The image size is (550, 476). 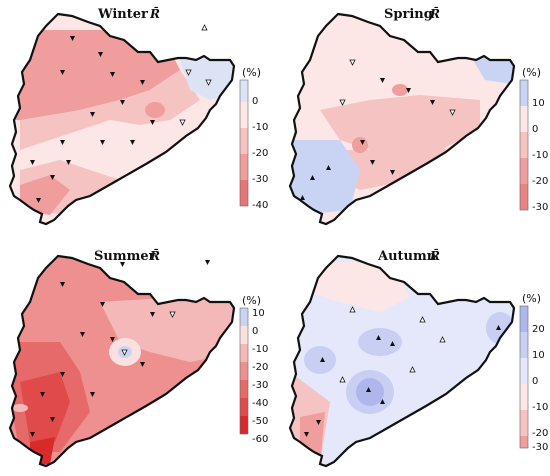 I want to click on winter-tick-3: -30, so click(x=260, y=179).